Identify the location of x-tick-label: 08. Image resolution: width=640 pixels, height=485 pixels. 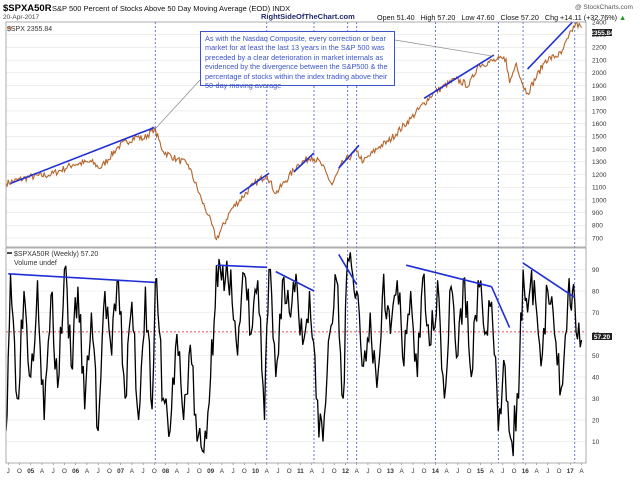
(166, 471).